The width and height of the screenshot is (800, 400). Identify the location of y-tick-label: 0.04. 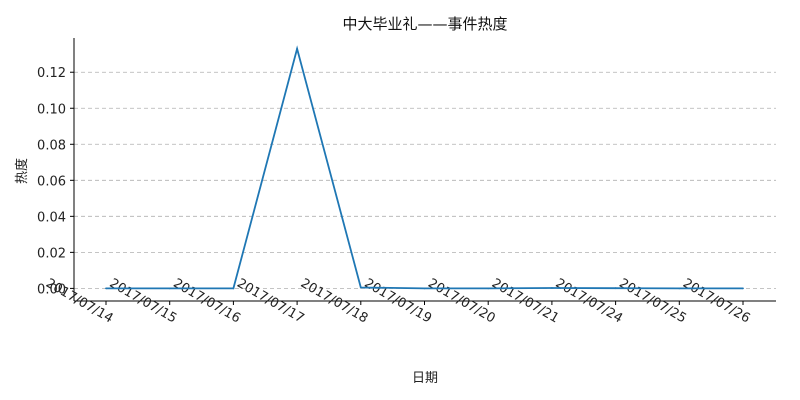
(51, 217).